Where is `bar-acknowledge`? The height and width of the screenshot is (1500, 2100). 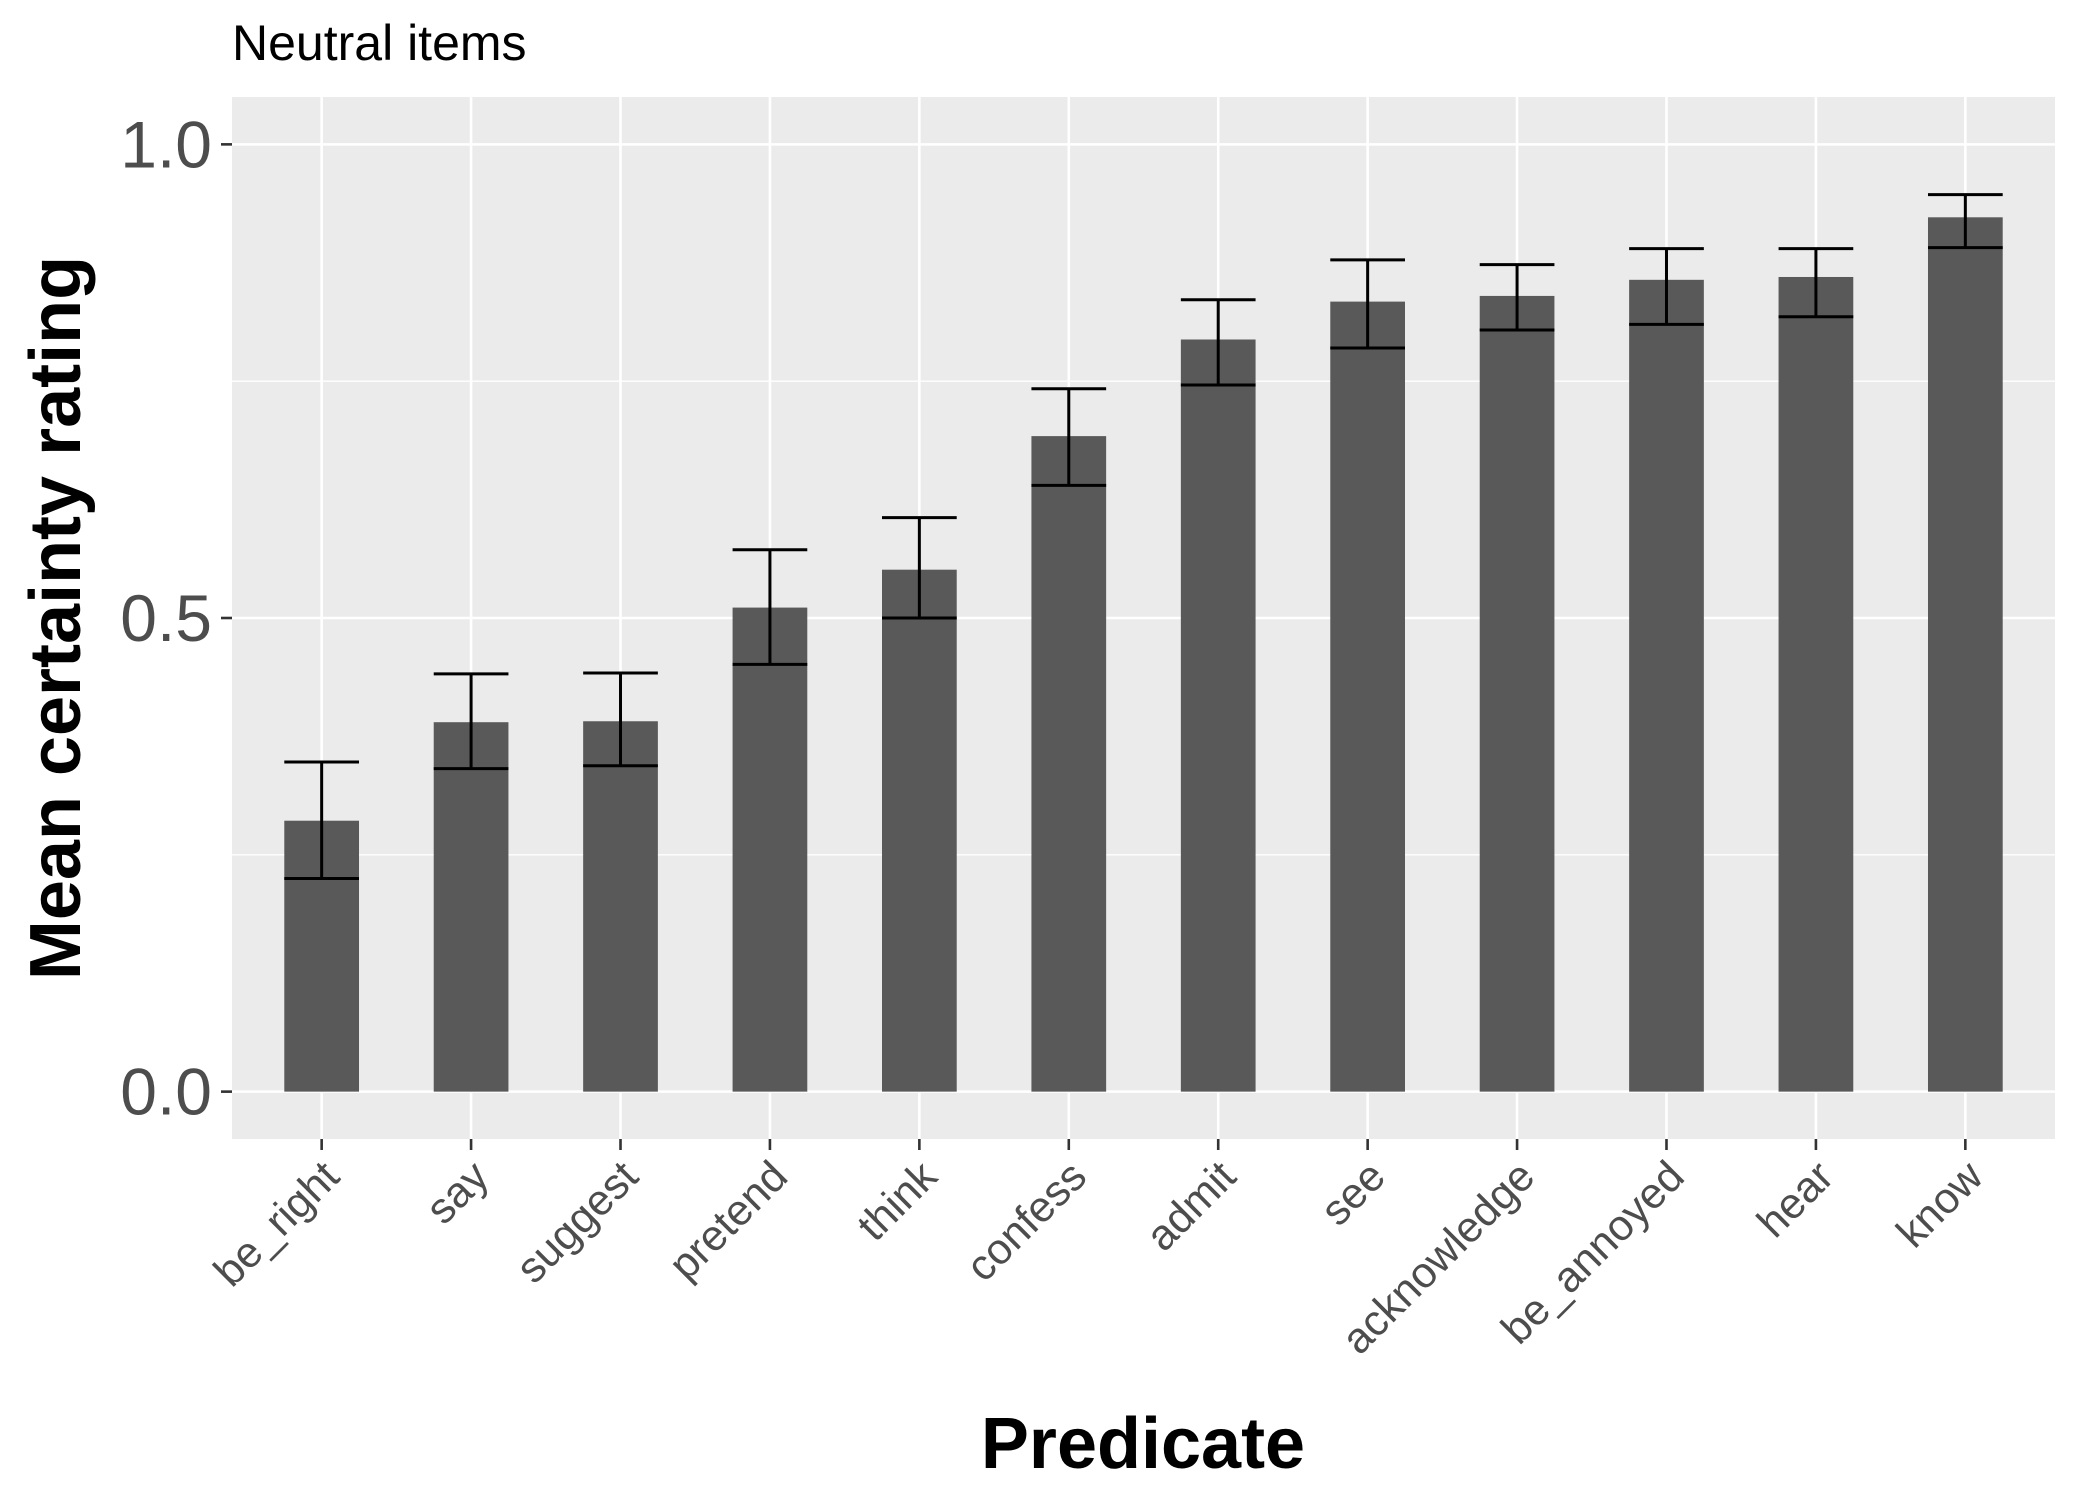
bar-acknowledge is located at coordinates (1517, 693).